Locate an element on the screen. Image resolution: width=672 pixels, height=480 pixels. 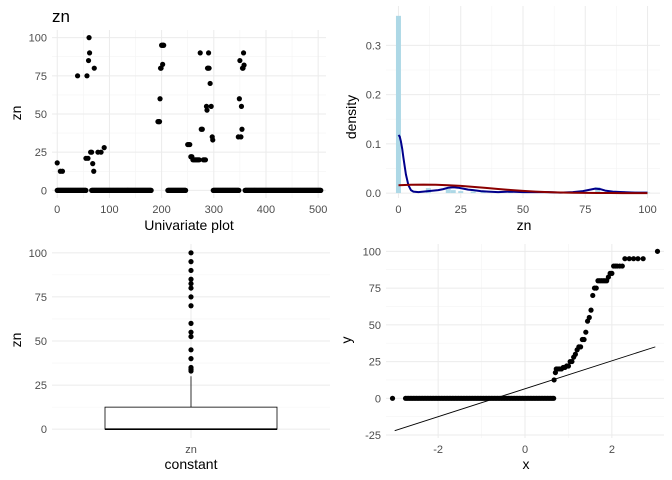
x-tick-label: 200 is located at coordinates (161, 210).